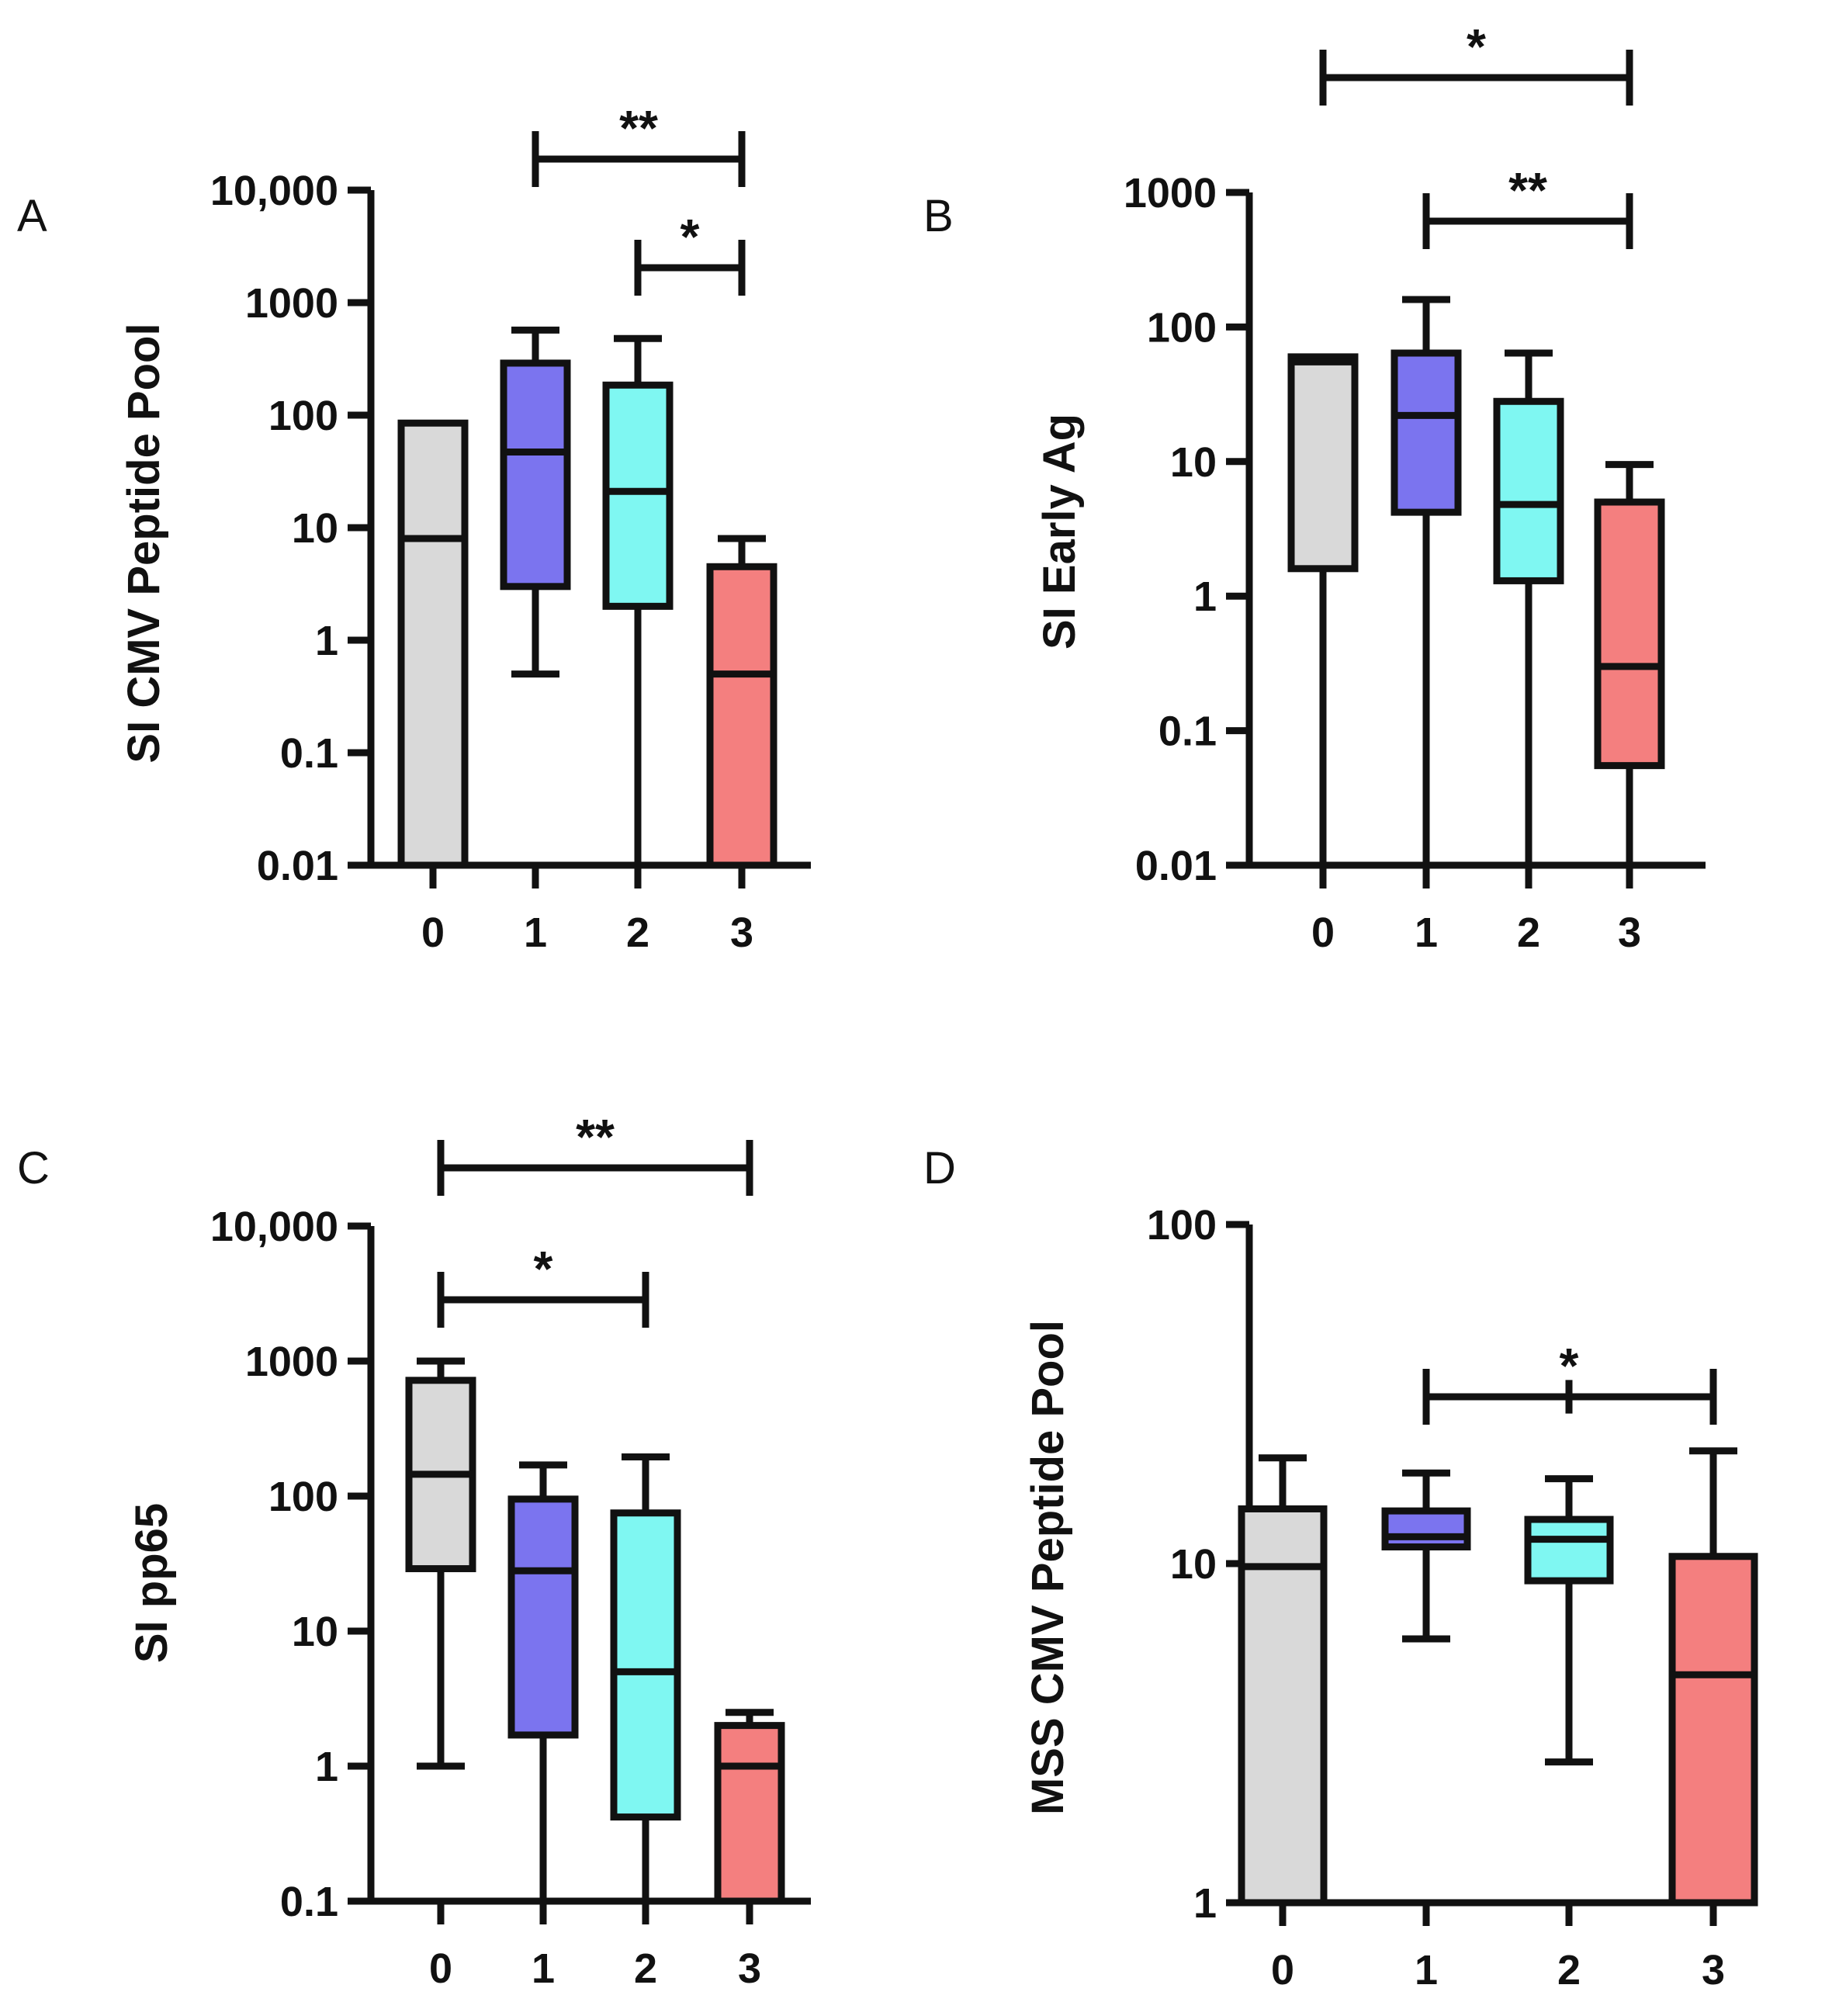 This screenshot has width=1839, height=2016. What do you see at coordinates (32, 216) in the screenshot?
I see `panel-letter: A` at bounding box center [32, 216].